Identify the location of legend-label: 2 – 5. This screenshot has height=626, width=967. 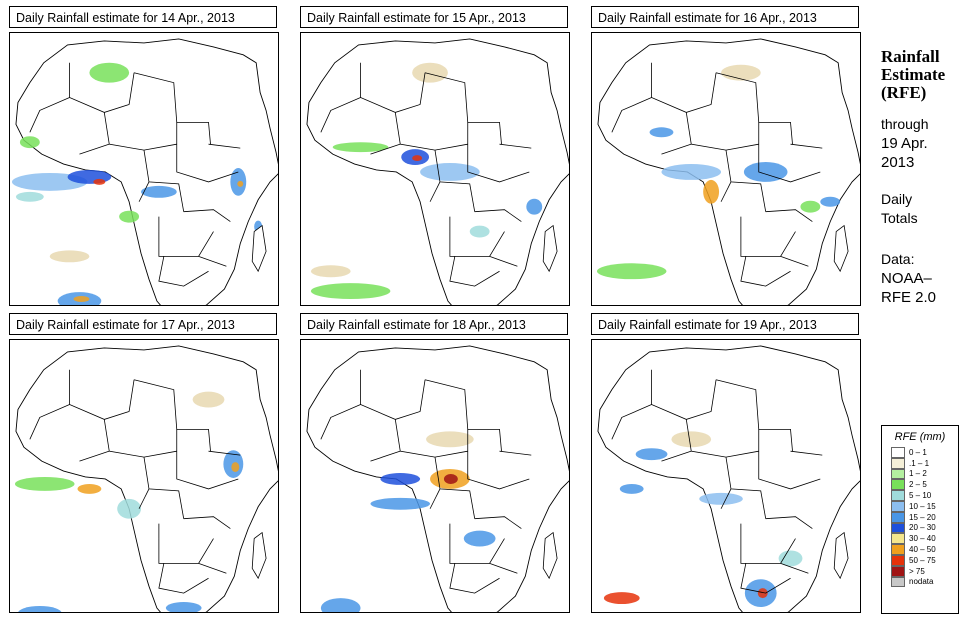
(918, 485).